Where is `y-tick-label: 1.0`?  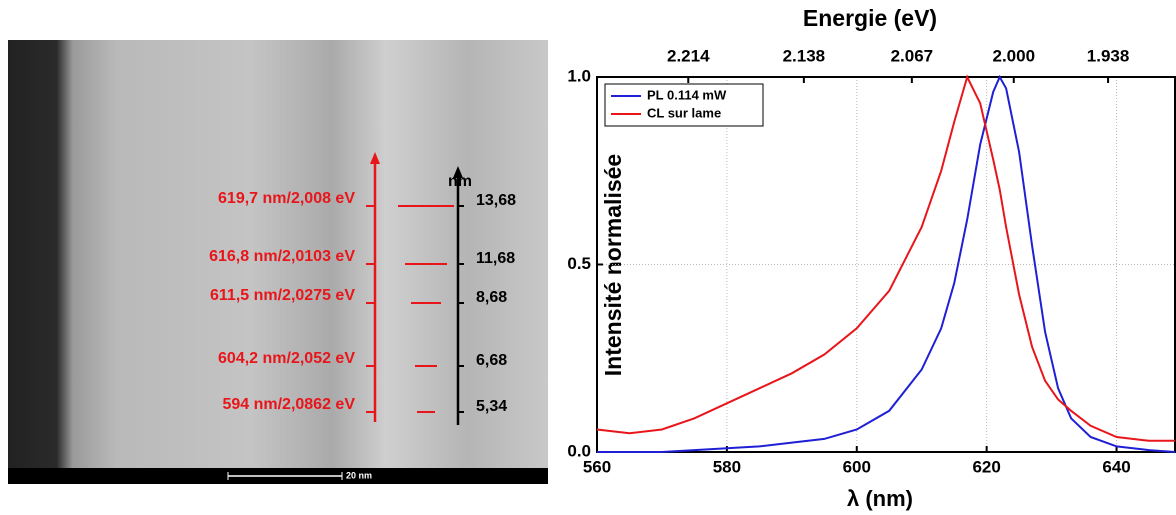
y-tick-label: 1.0 is located at coordinates (579, 75).